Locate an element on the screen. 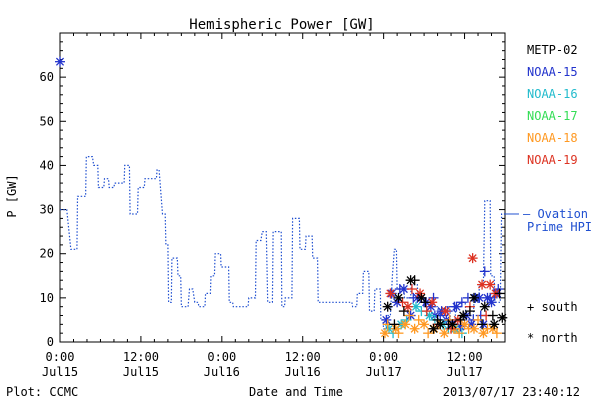 The width and height of the screenshot is (600, 400). x-tick-time-5: 12:00 is located at coordinates (464, 357).